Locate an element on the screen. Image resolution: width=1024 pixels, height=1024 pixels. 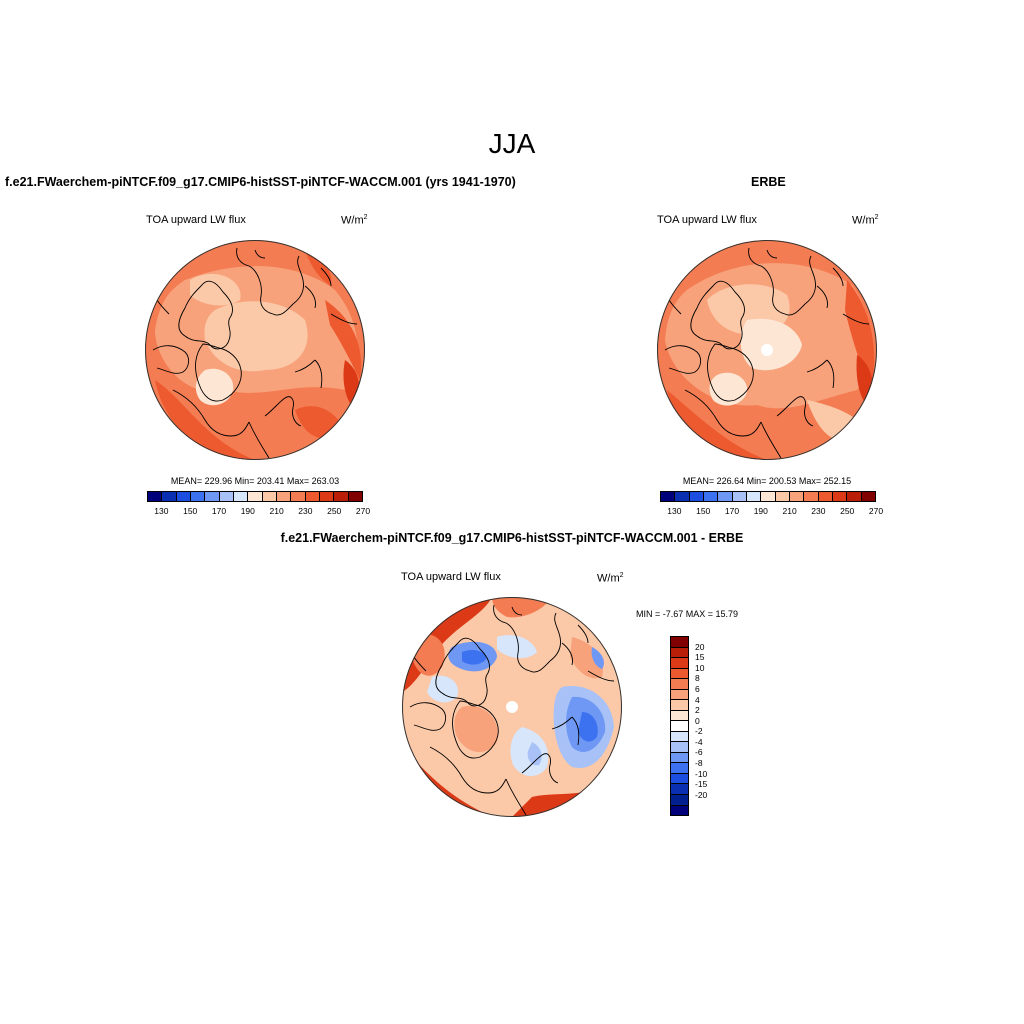
diff-units-label: W/m2 is located at coordinates (610, 578).